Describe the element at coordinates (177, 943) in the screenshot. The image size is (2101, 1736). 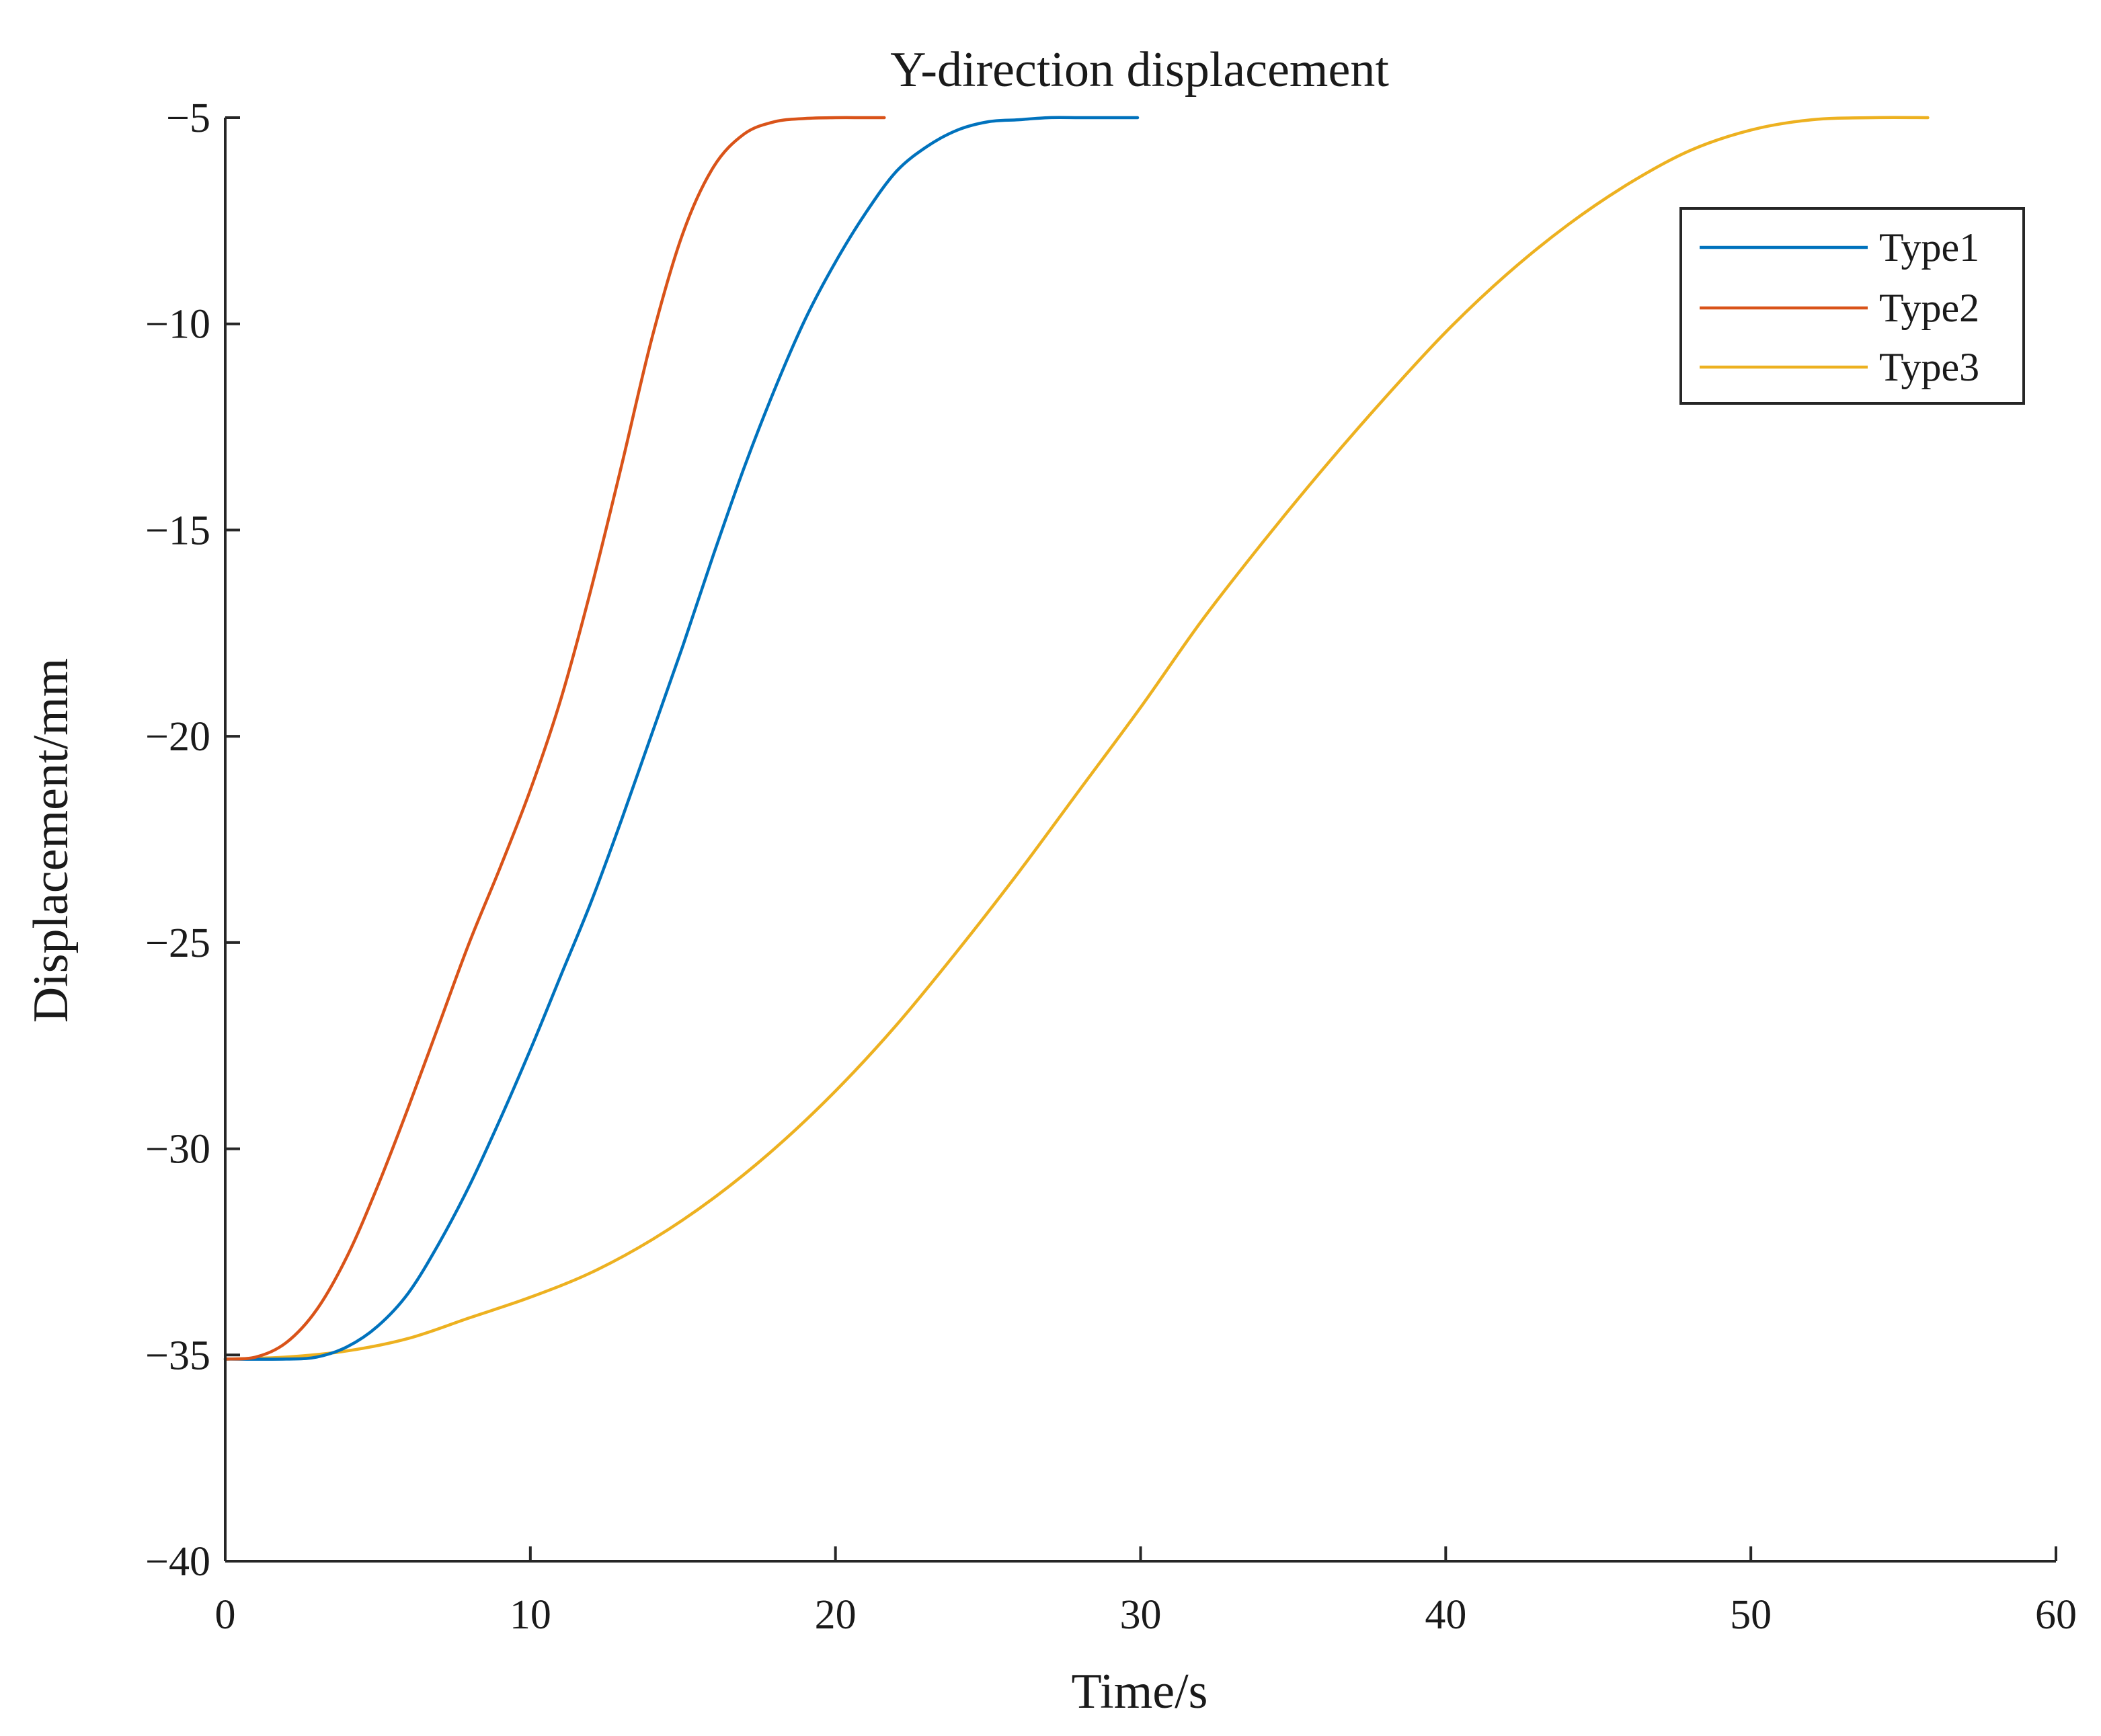
I see `y-tick-label: −25` at that location.